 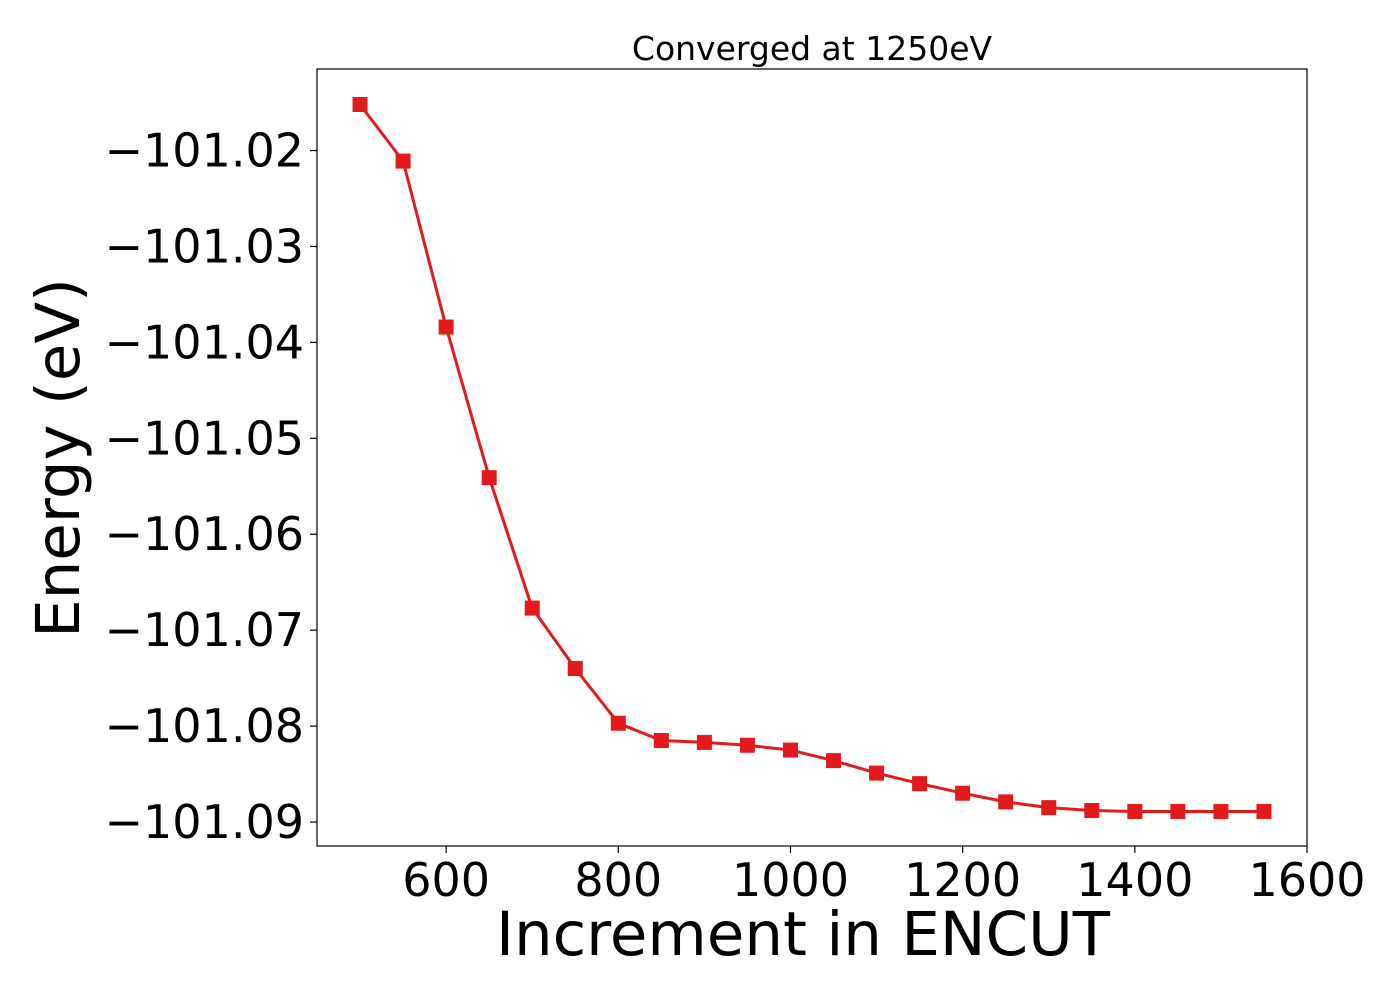 What do you see at coordinates (812, 48) in the screenshot?
I see `chart-title: Converged at 1250eV` at bounding box center [812, 48].